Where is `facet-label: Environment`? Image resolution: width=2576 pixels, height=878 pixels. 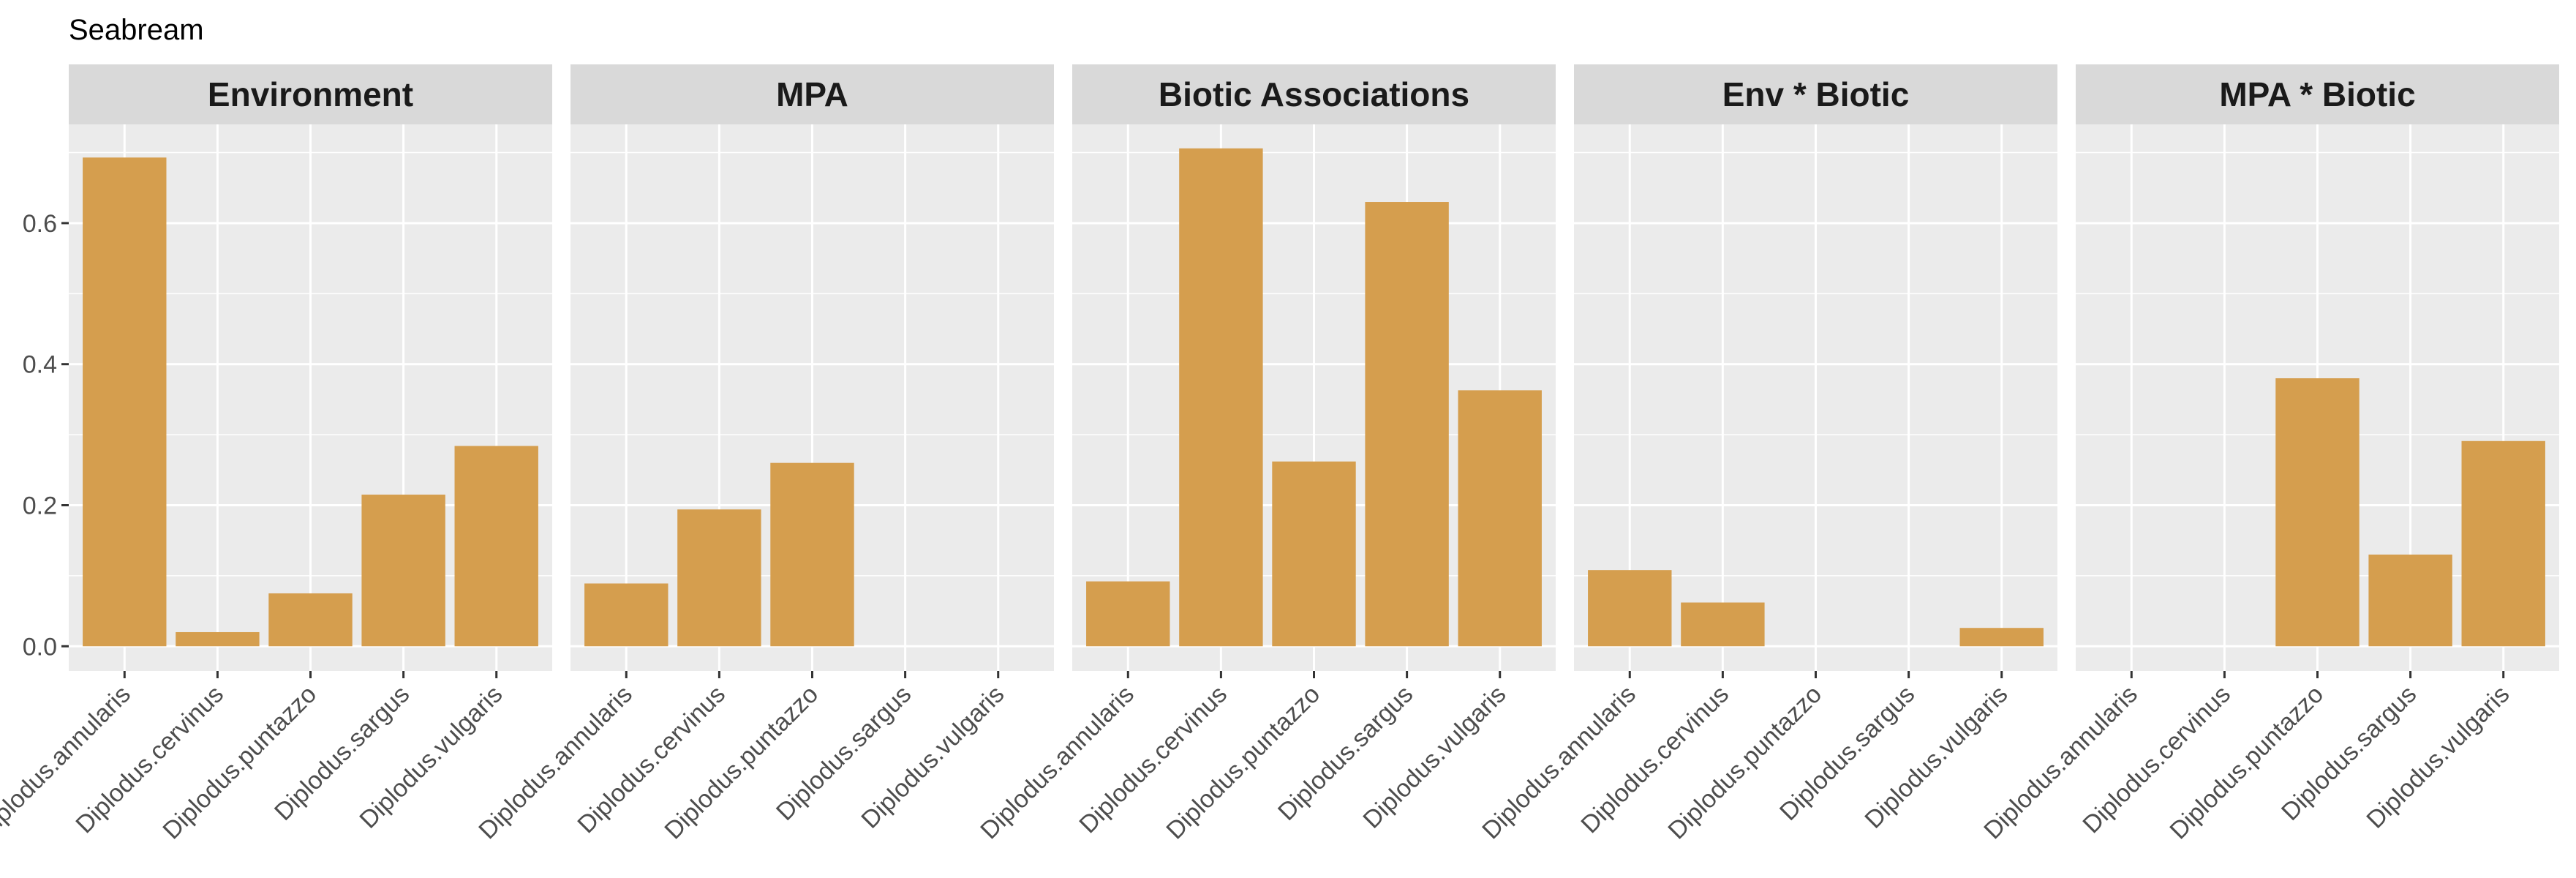 facet-label: Environment is located at coordinates (310, 94).